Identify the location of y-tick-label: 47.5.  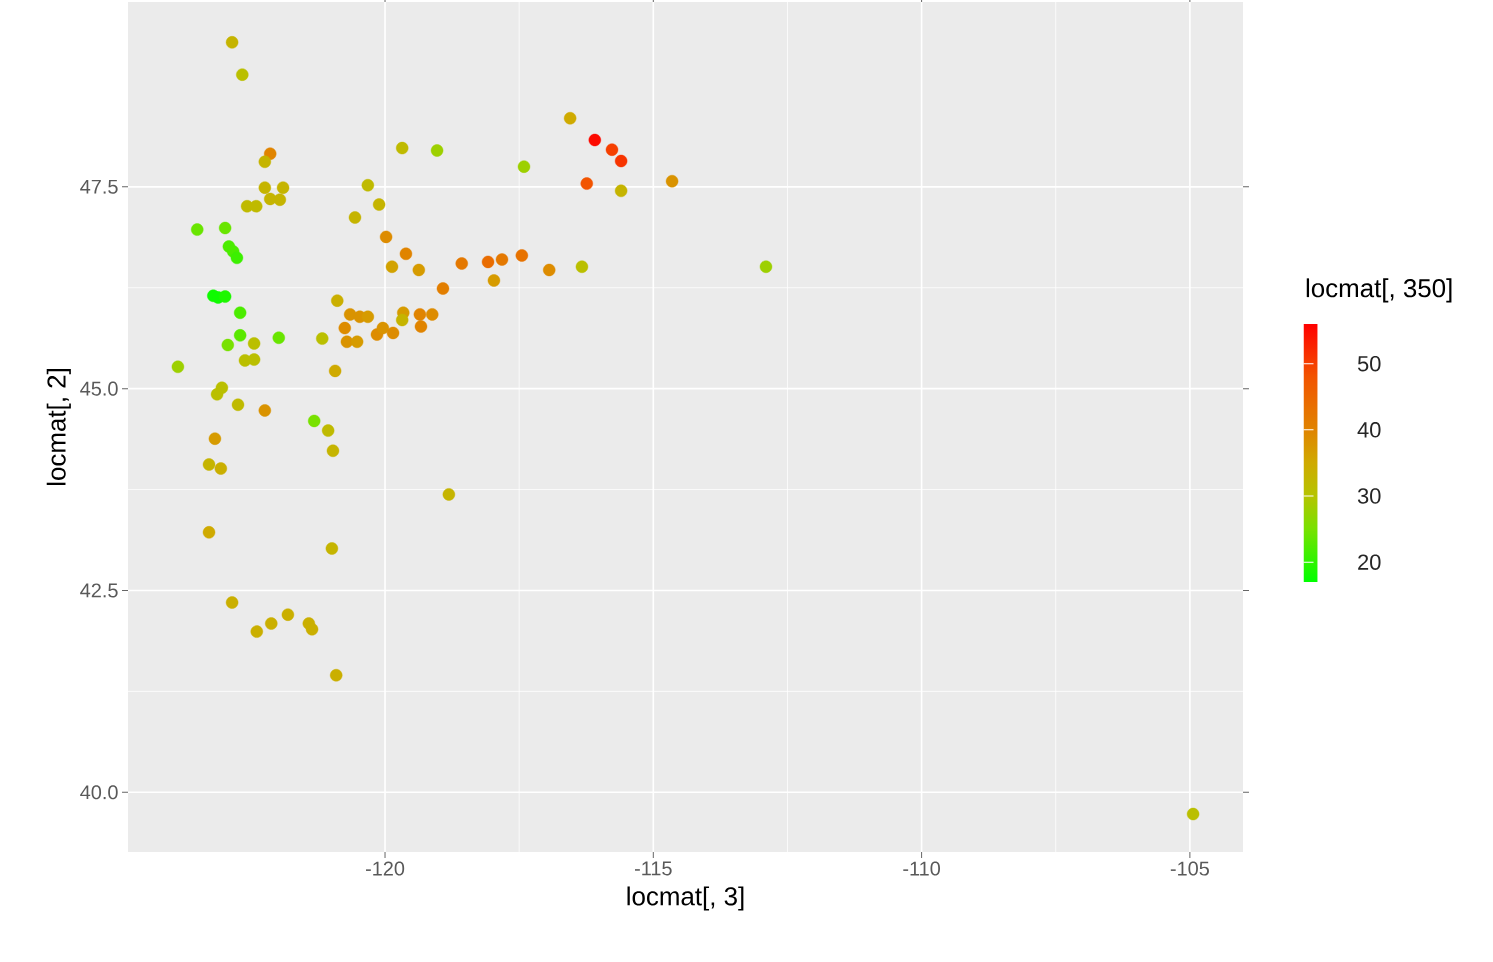
(99, 186).